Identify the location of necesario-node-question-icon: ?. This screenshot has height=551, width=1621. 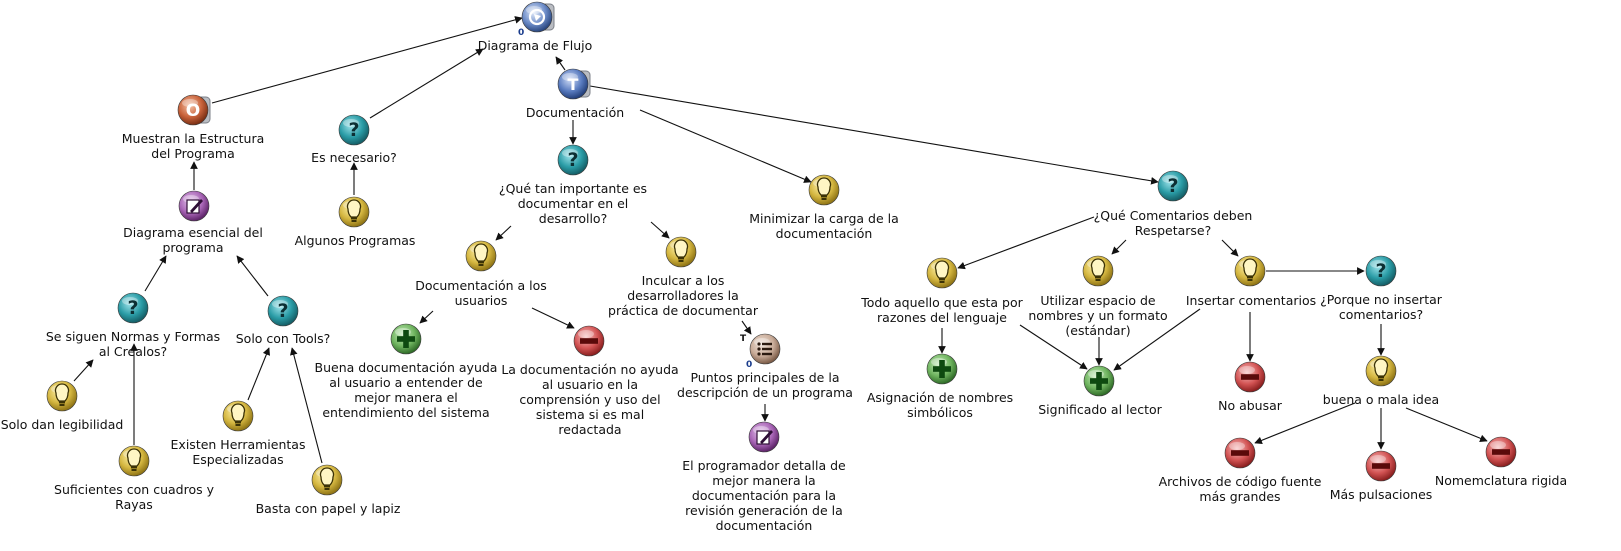
(354, 130).